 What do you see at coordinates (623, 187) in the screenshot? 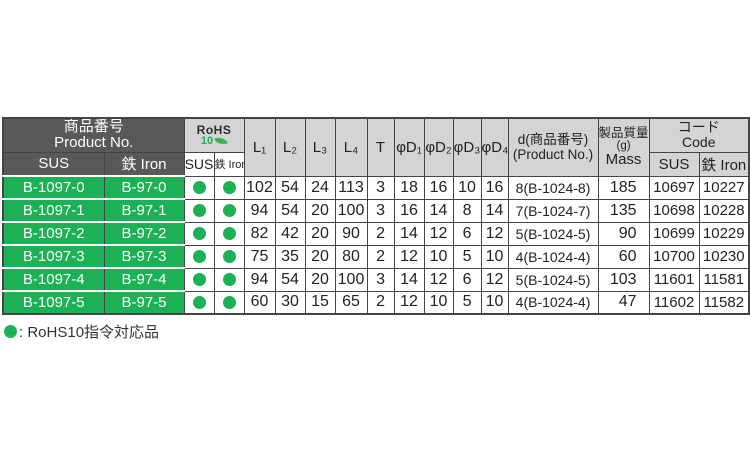
I see `mass-value: 185` at bounding box center [623, 187].